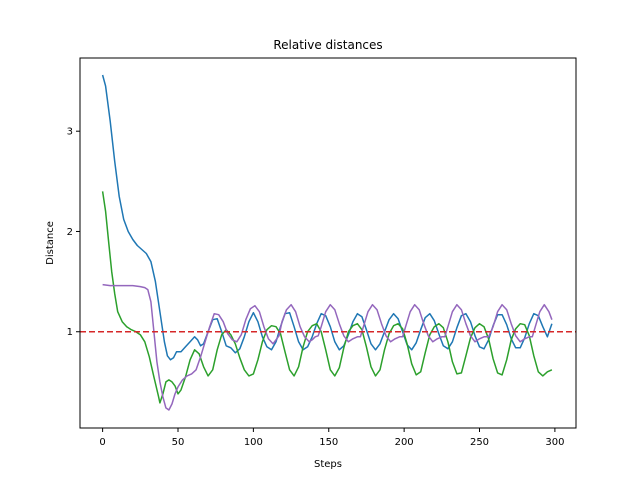  I want to click on x-tick-label: 150, so click(328, 442).